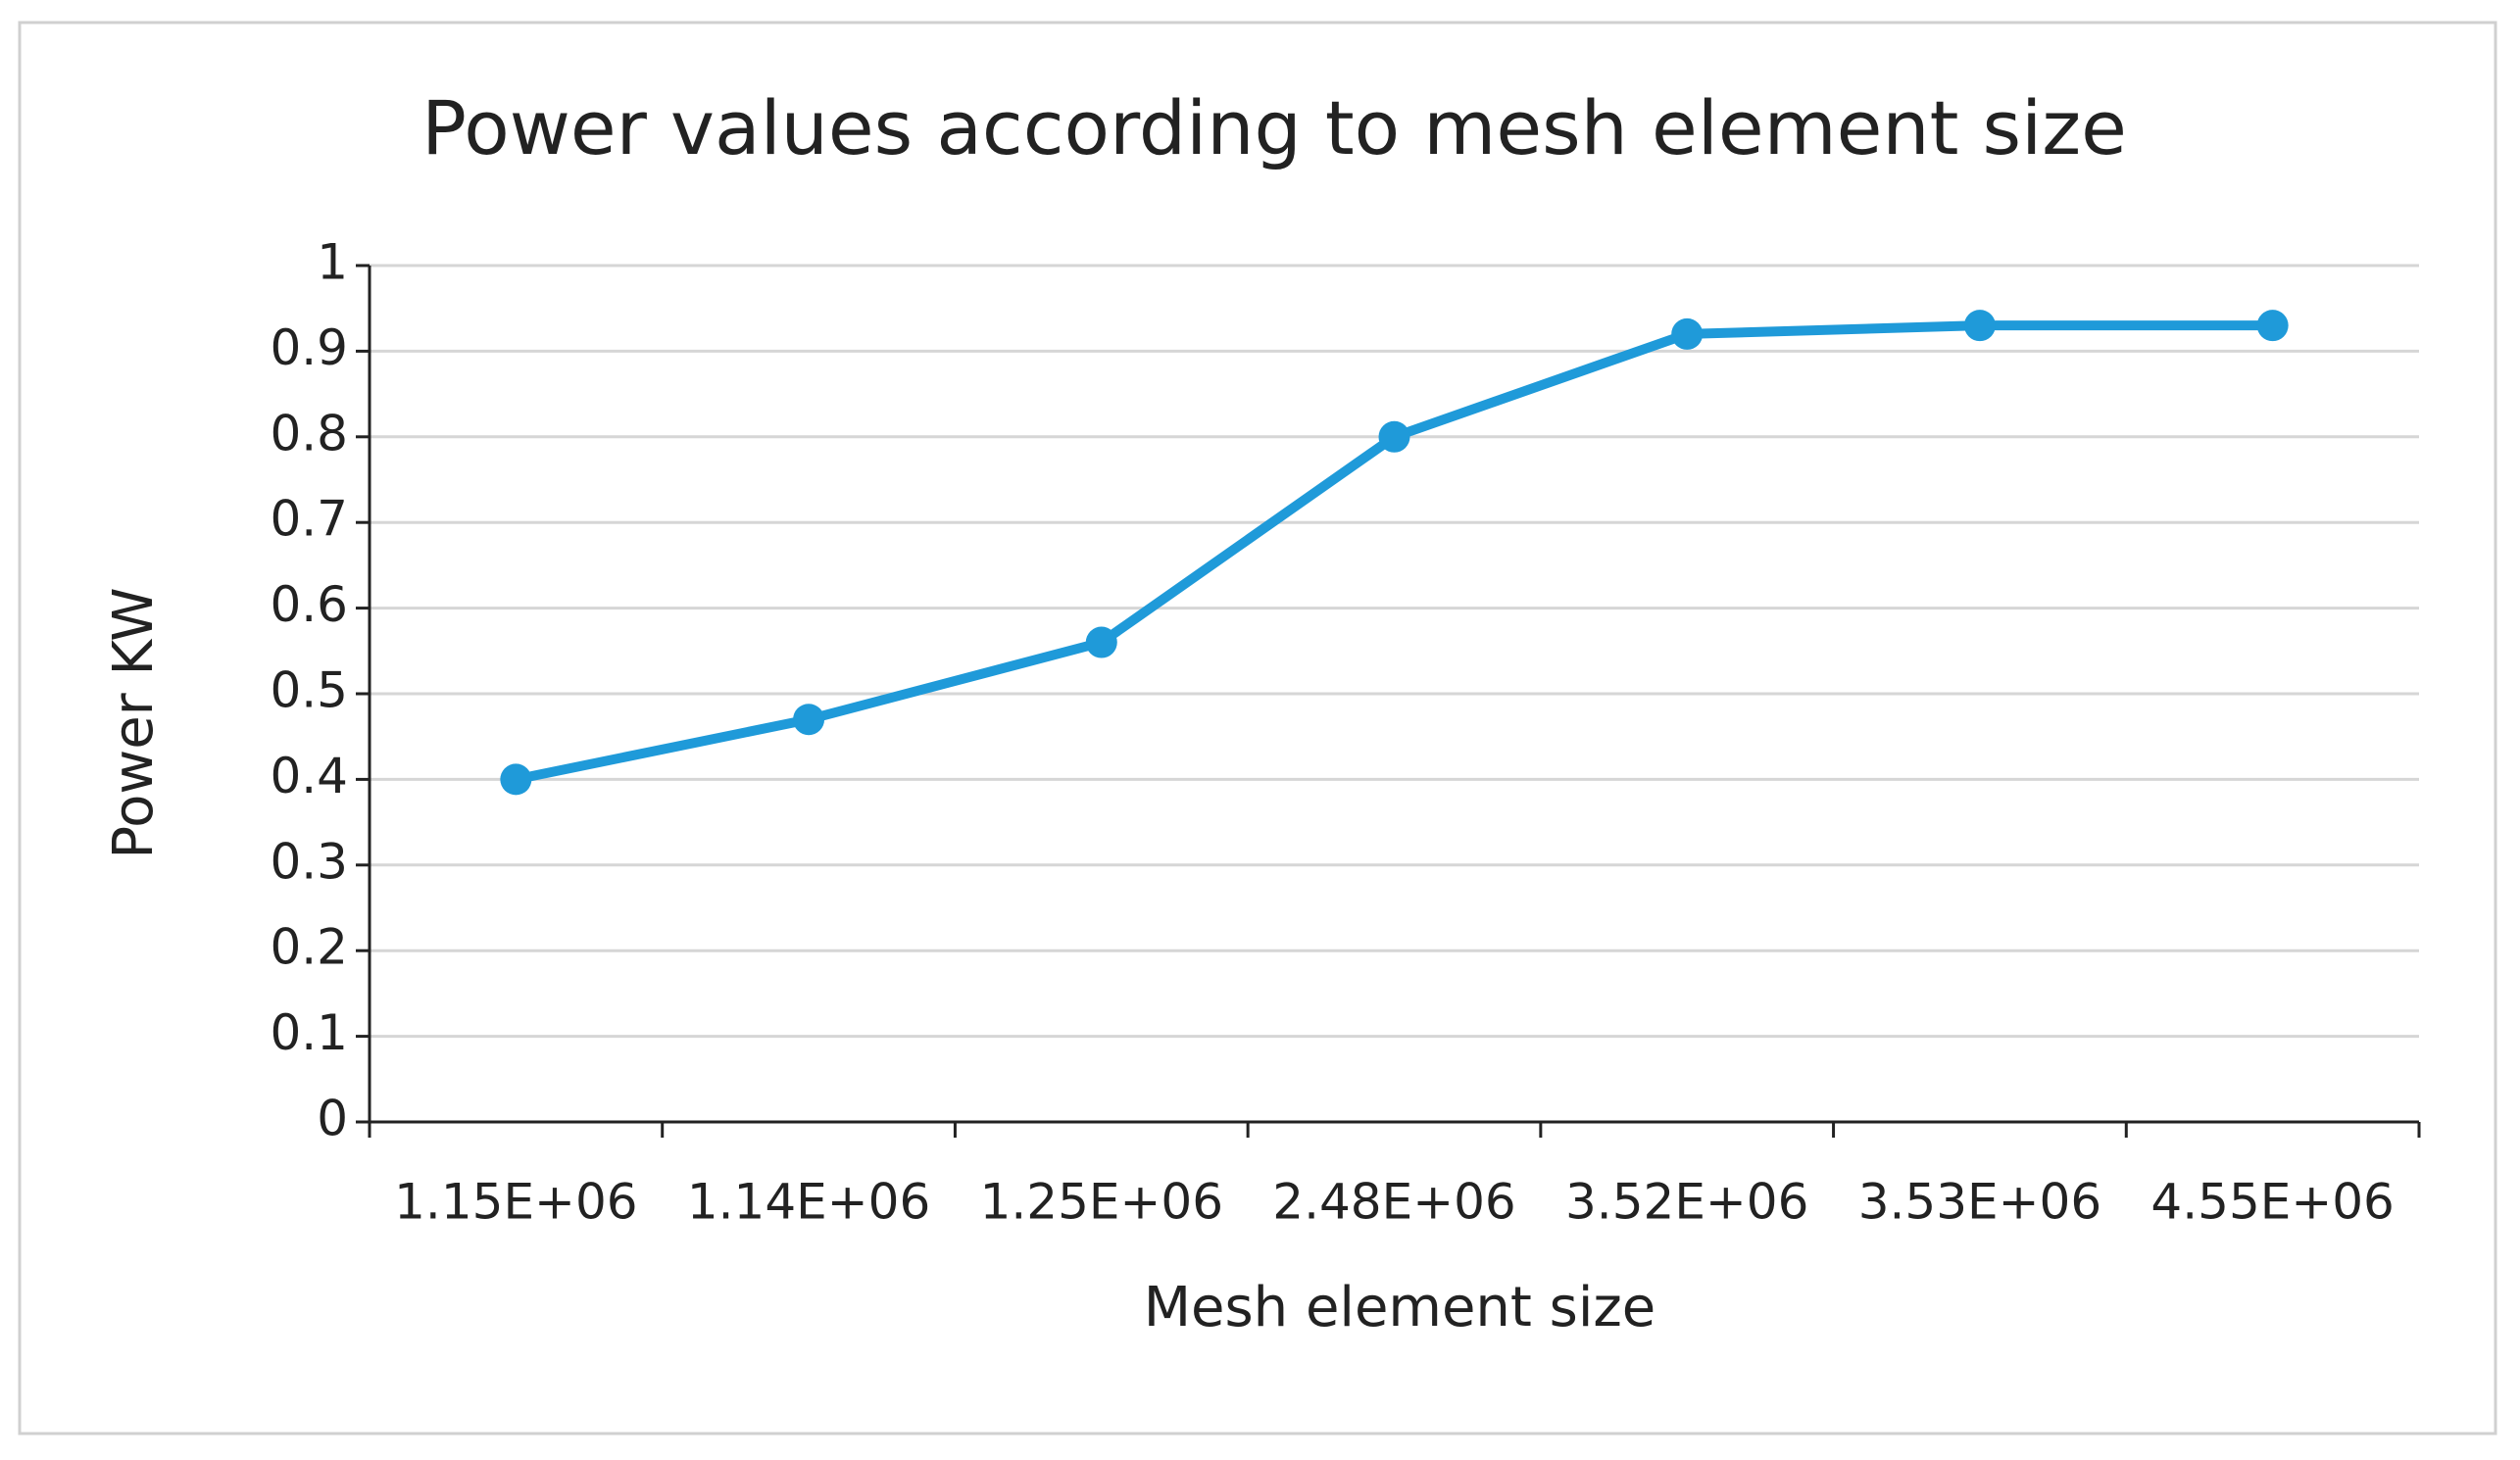 The width and height of the screenshot is (2520, 1460). I want to click on x-axis-label: Mesh element size, so click(1400, 1308).